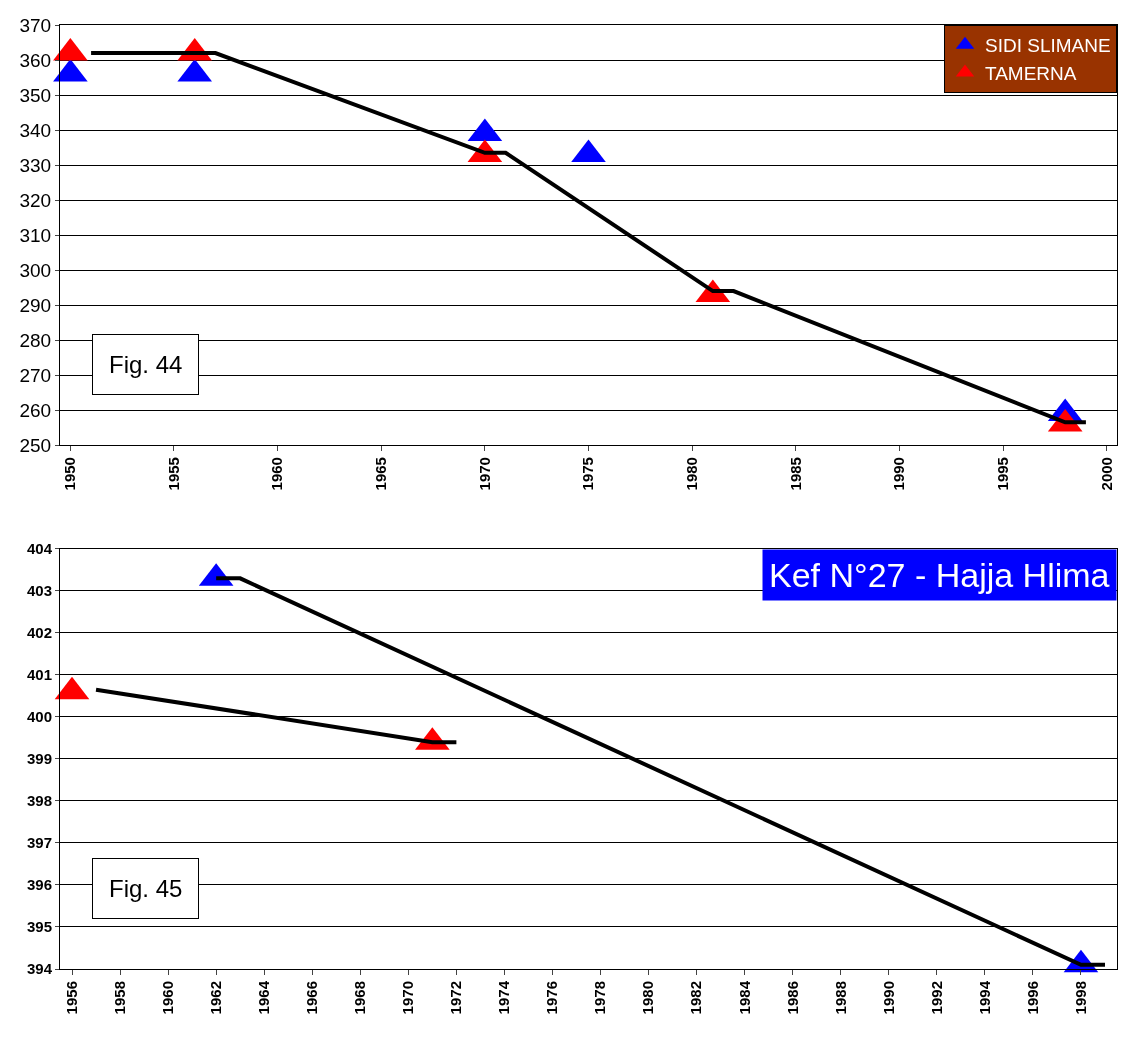 The width and height of the screenshot is (1125, 1039). Describe the element at coordinates (456, 998) in the screenshot. I see `x-tick-label: 1972` at that location.